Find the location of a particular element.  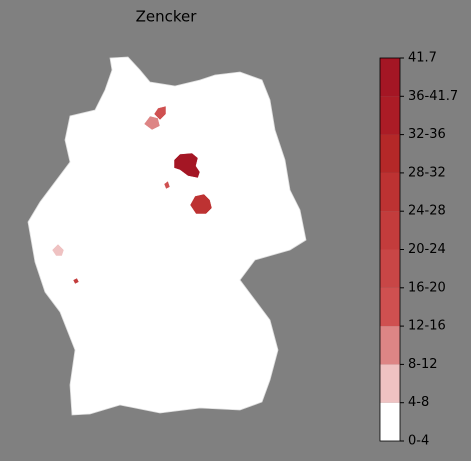

colorbar-tick-label: 4-8 is located at coordinates (418, 402).